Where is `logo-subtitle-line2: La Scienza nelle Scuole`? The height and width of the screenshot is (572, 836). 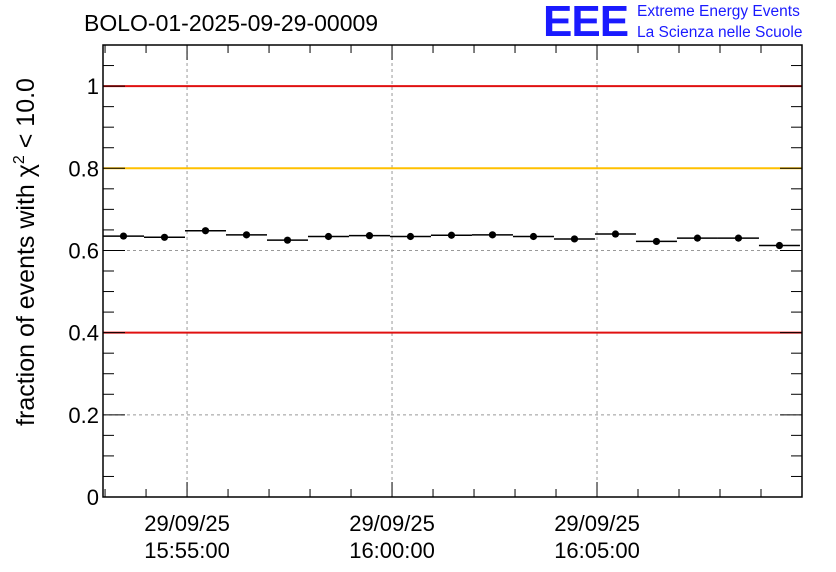
logo-subtitle-line2: La Scienza nelle Scuole is located at coordinates (720, 32).